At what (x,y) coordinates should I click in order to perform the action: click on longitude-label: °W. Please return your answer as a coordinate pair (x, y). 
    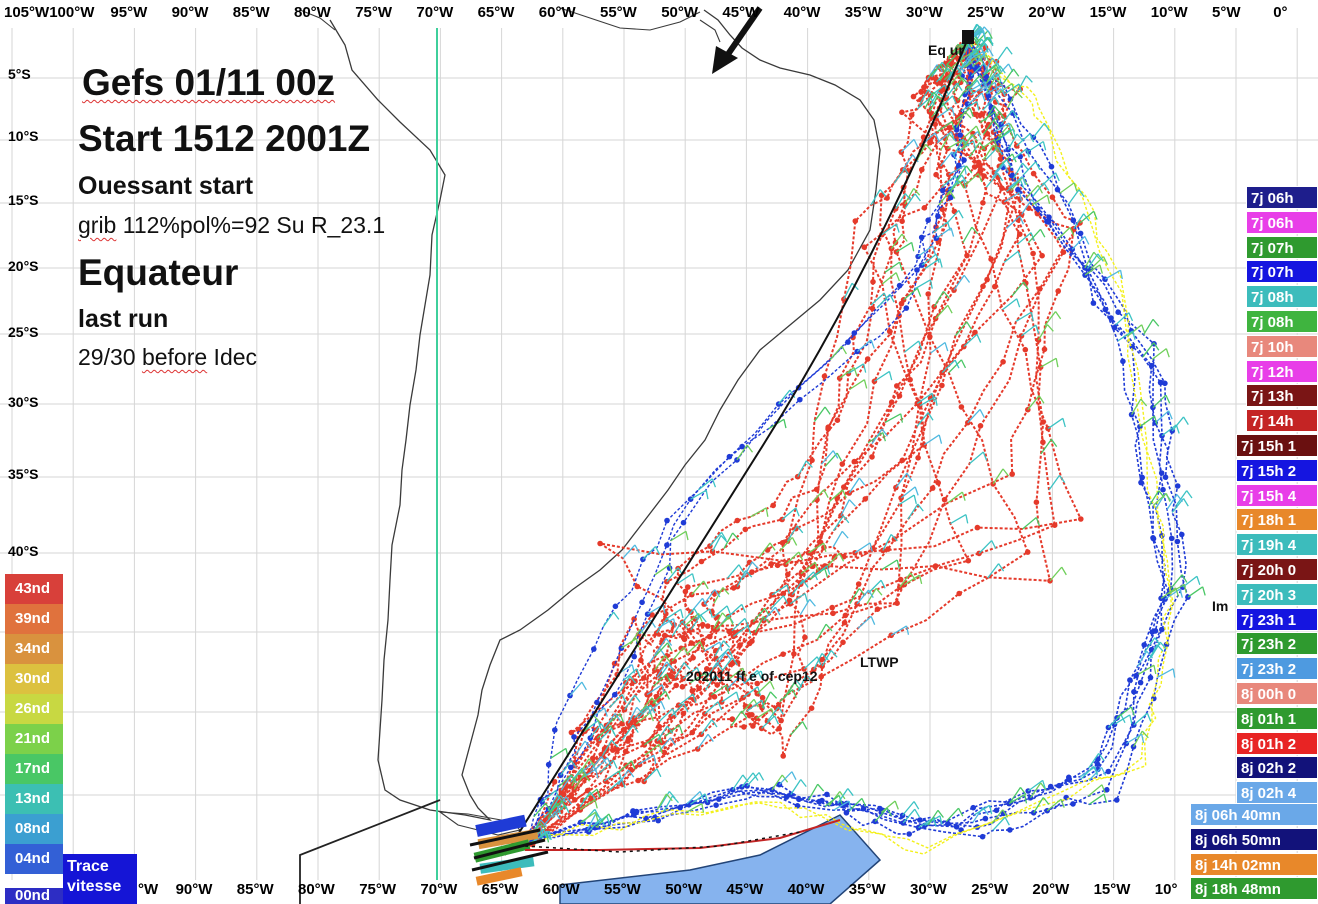
    Looking at the image, I should click on (148, 889).